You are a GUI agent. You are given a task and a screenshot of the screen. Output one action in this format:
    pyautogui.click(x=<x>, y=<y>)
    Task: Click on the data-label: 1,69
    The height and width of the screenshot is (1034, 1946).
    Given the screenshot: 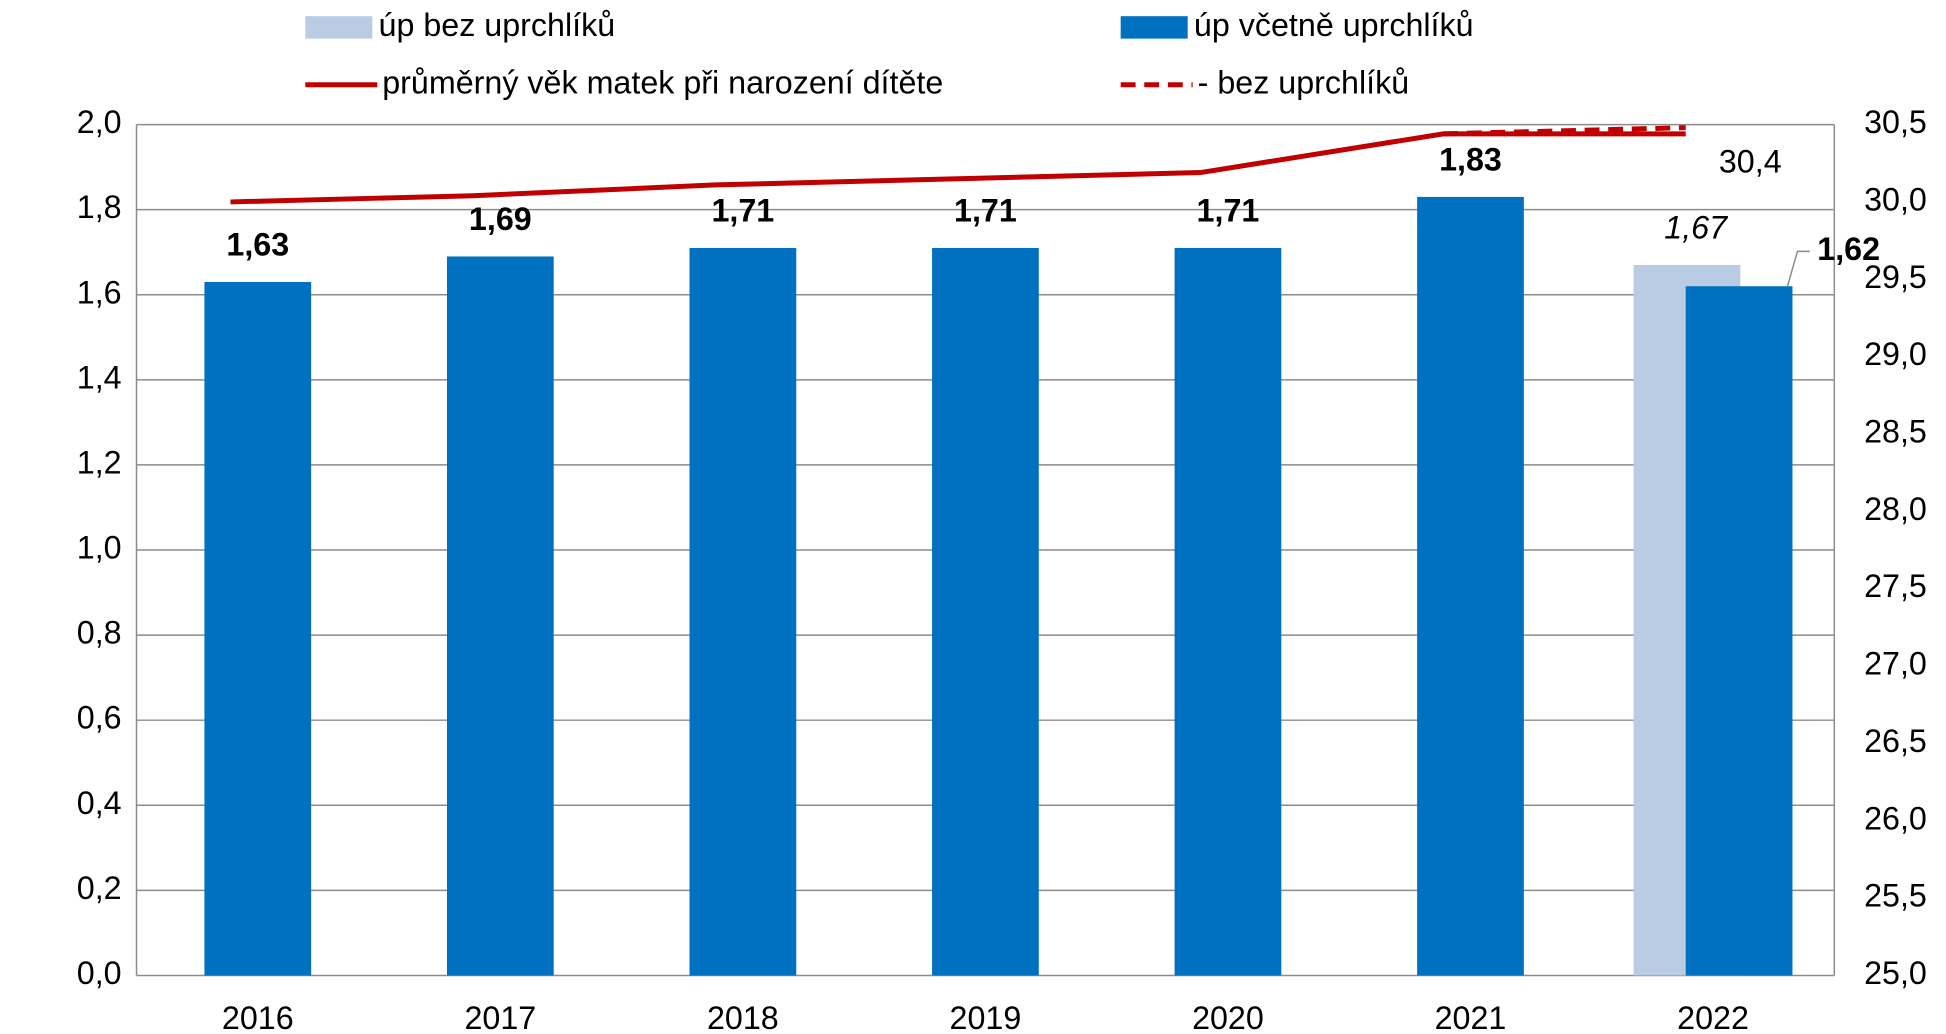 What is the action you would take?
    pyautogui.click(x=500, y=219)
    